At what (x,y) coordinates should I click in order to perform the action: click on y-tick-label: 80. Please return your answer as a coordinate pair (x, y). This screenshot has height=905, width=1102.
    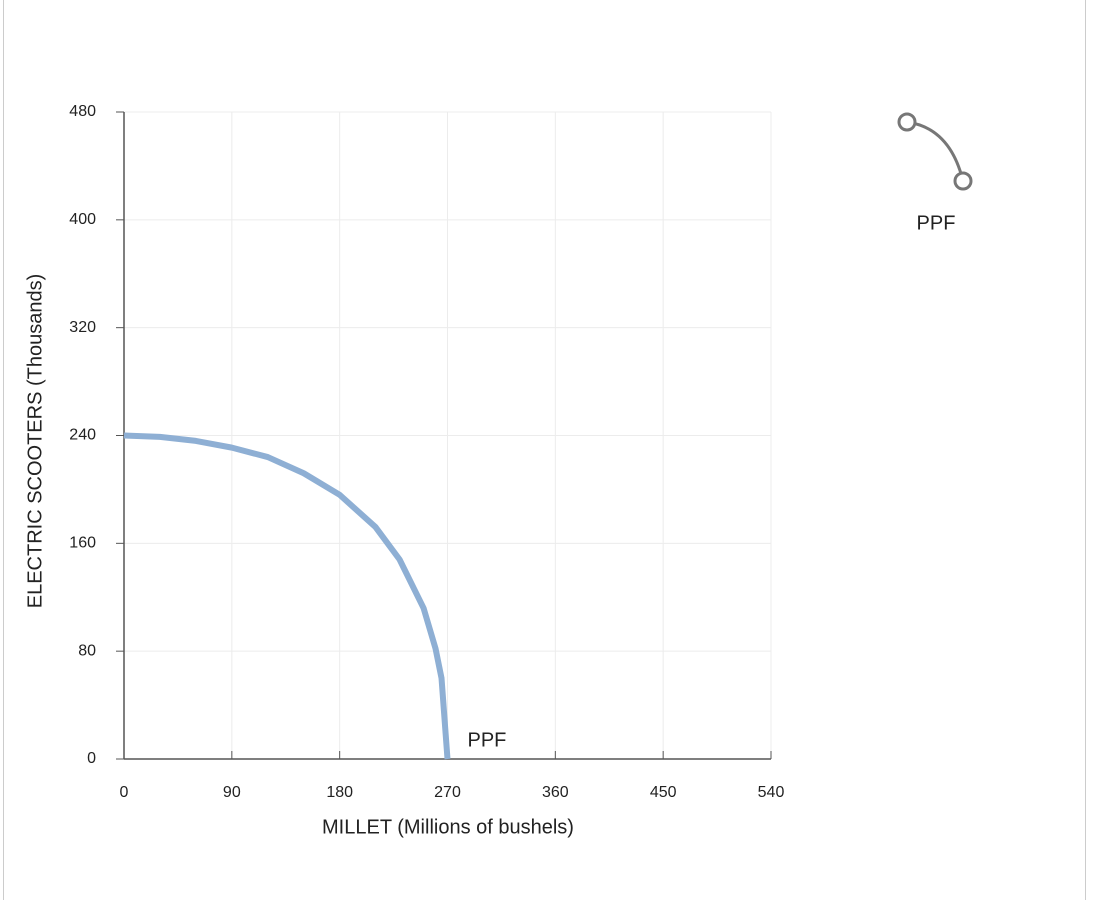
    Looking at the image, I should click on (87, 650).